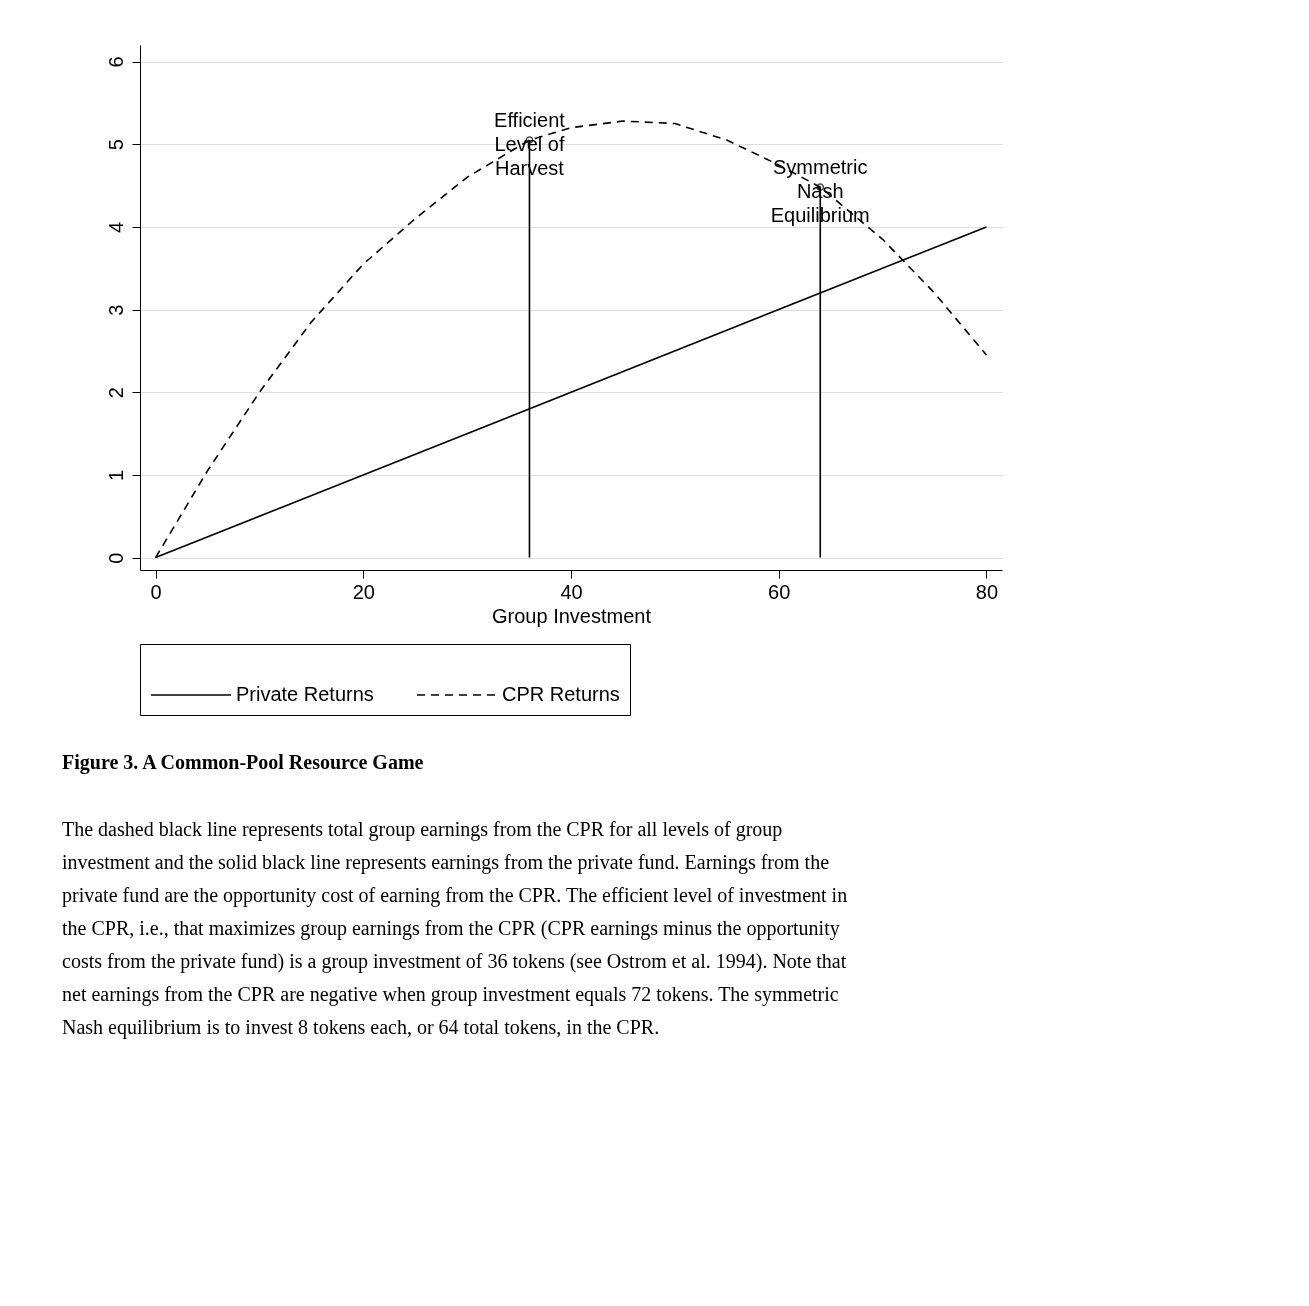 The width and height of the screenshot is (1309, 1306). I want to click on y-tick-label: 6, so click(115, 62).